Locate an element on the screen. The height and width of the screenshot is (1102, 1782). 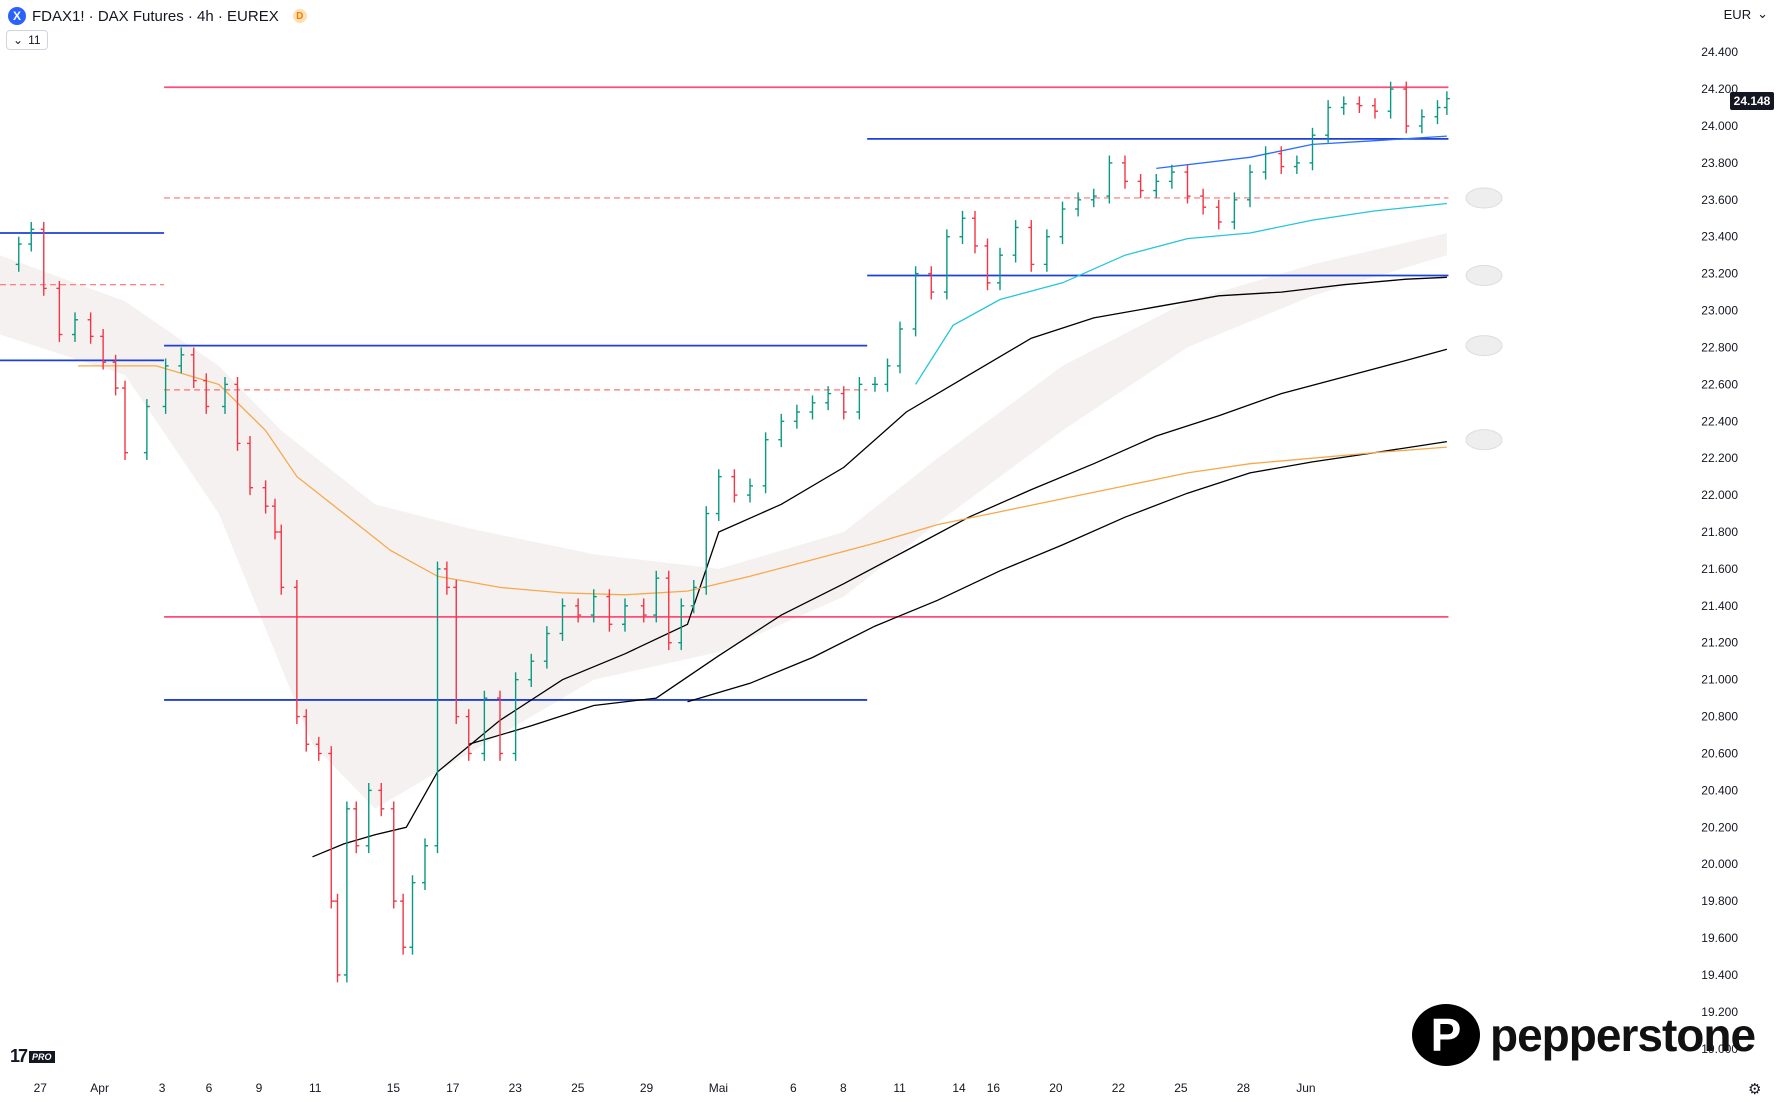
y-tick-label: 20.200 is located at coordinates (1719, 827).